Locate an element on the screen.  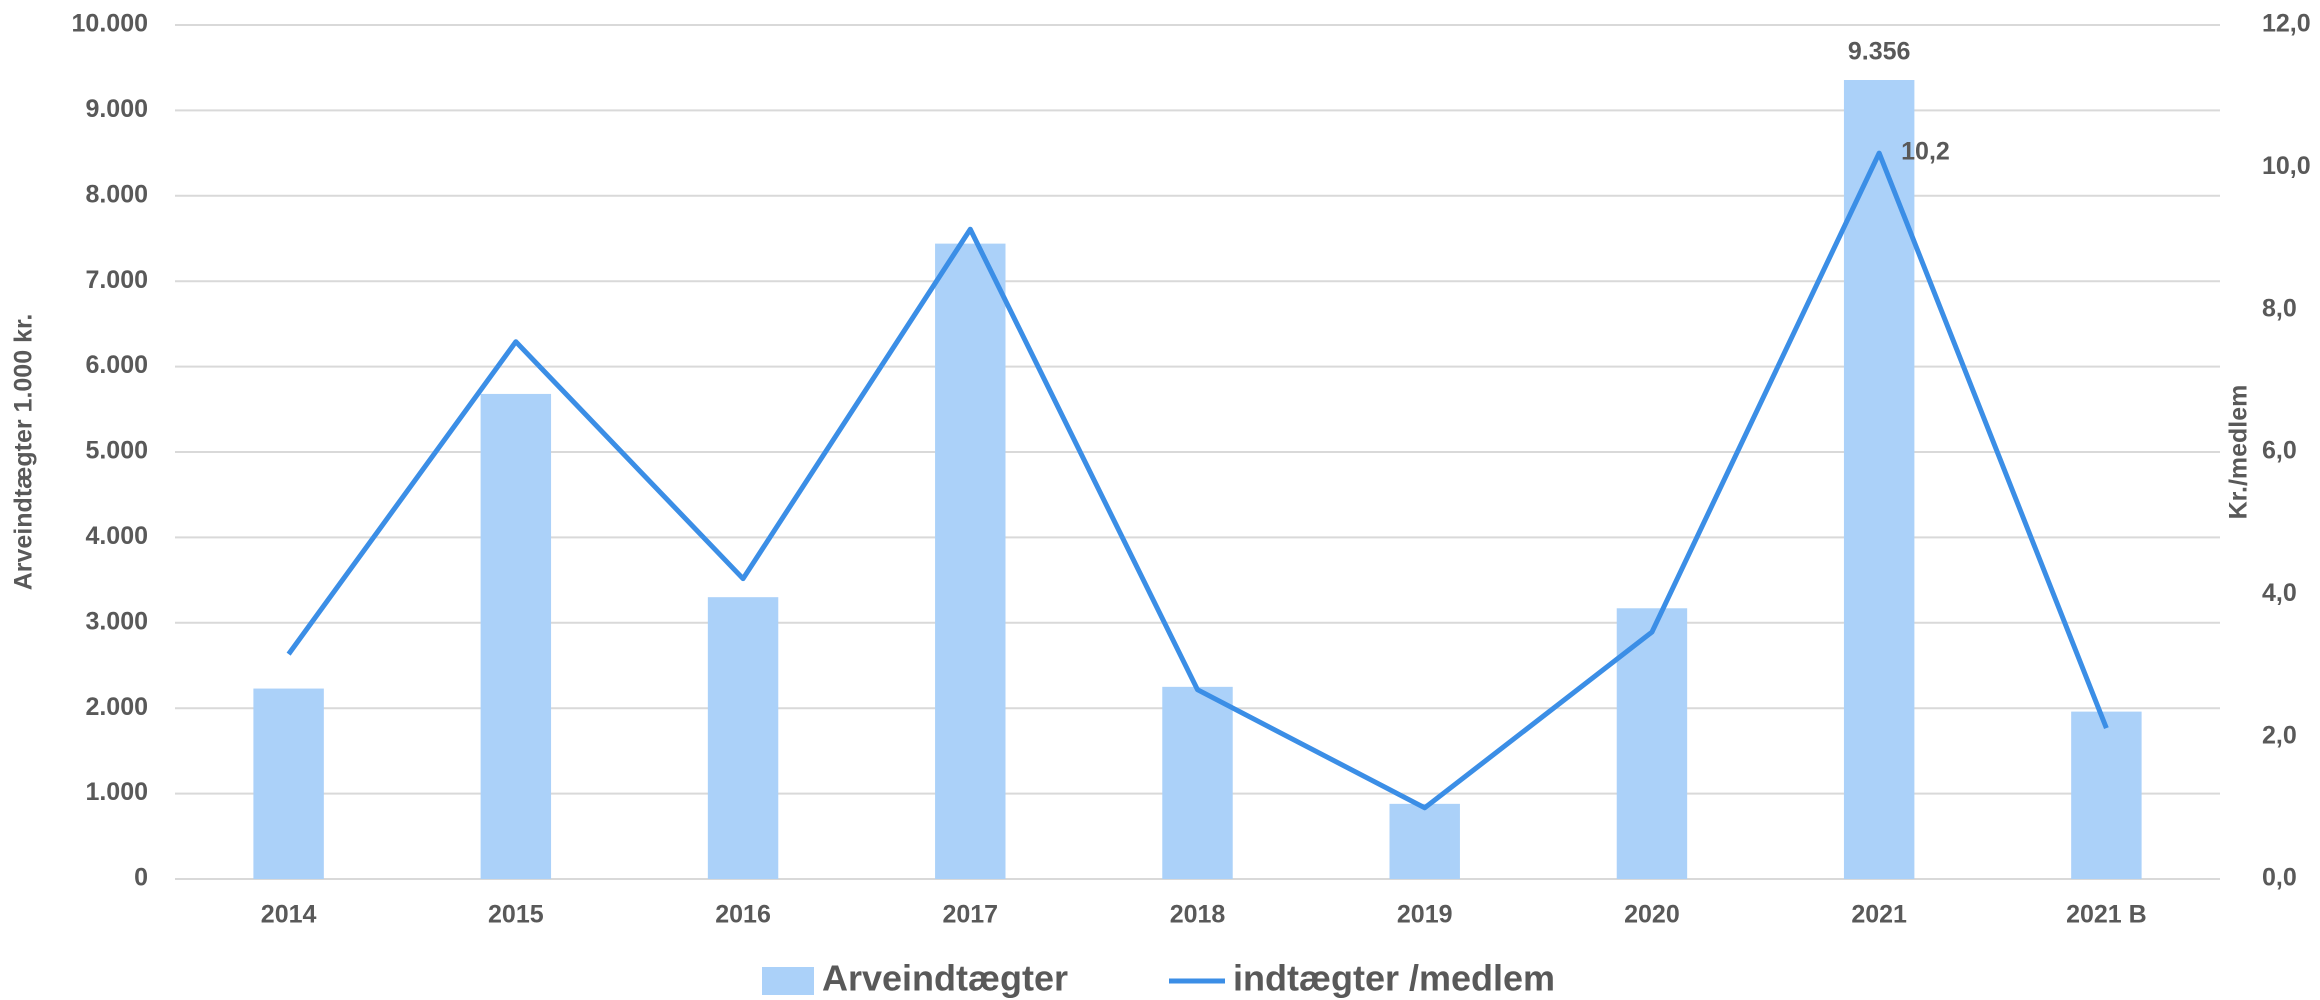
y-tick-label: 7.000 is located at coordinates (116, 280).